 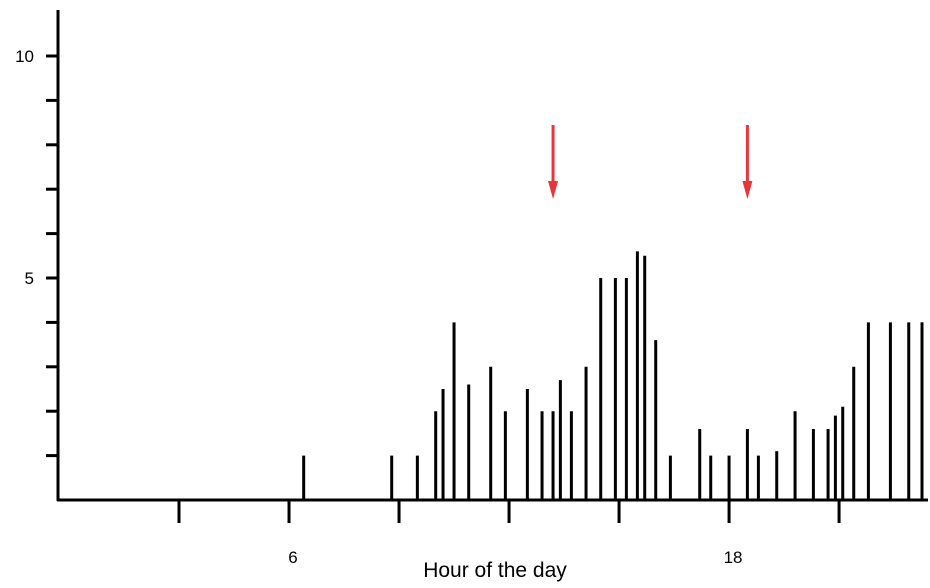 What do you see at coordinates (495, 570) in the screenshot?
I see `x-axis-label: Hour of the day` at bounding box center [495, 570].